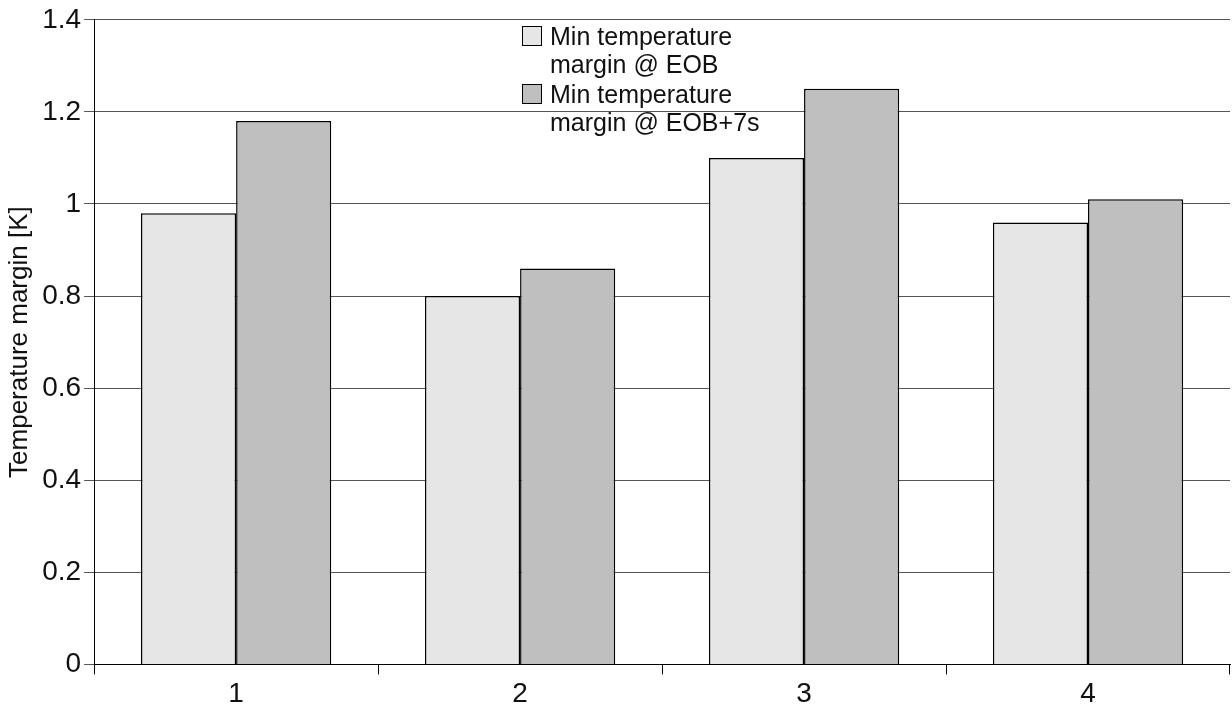  I want to click on legend-label: Min temperature margin @ EOB, so click(642, 49).